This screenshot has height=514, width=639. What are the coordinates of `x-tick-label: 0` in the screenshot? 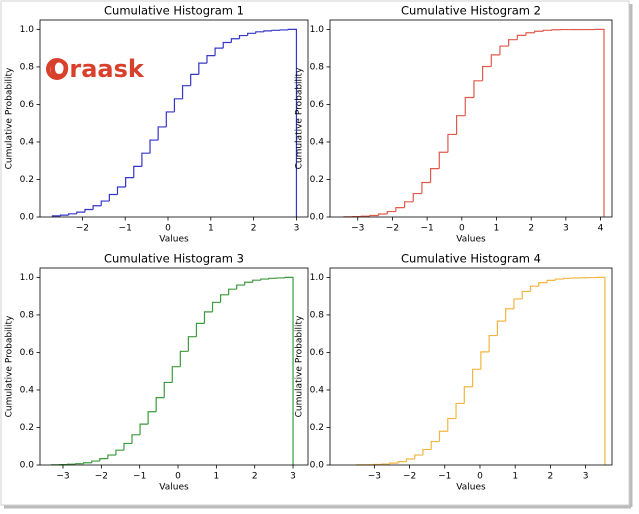 It's located at (178, 477).